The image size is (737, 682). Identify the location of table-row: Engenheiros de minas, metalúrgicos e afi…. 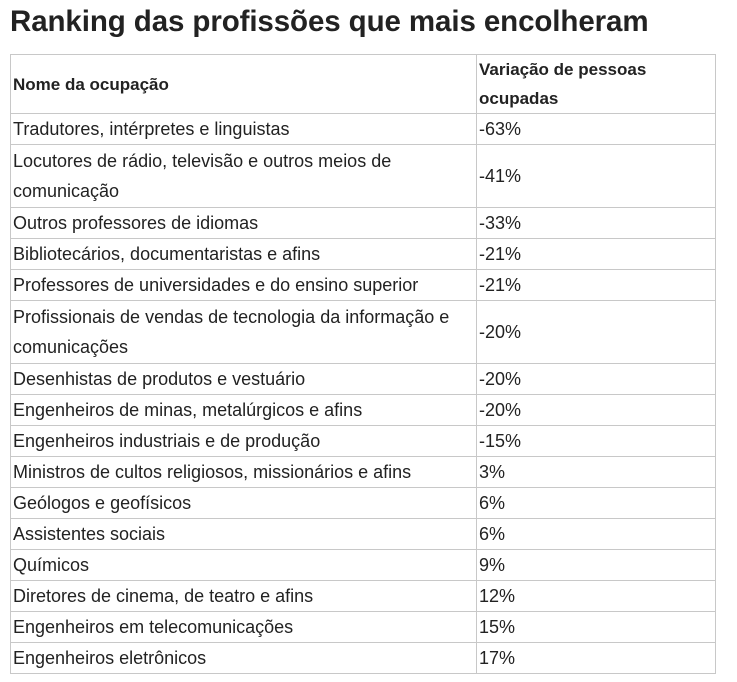
(363, 410).